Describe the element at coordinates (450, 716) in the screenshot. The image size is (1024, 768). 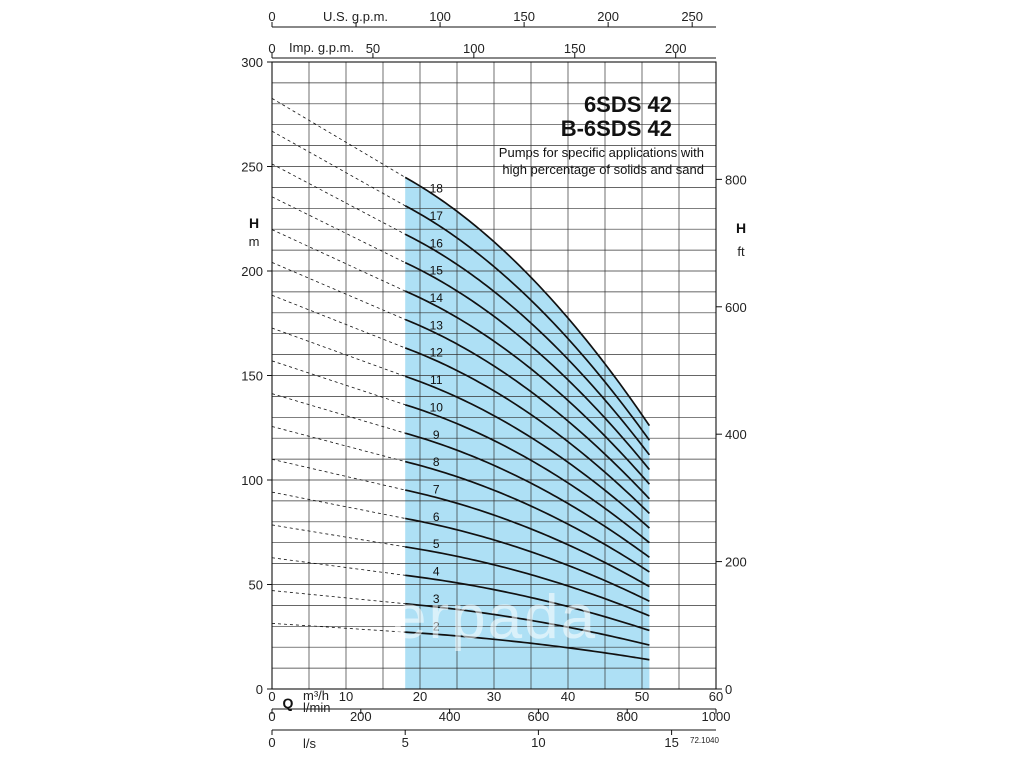
I see `lmin-tick-label: 400` at that location.